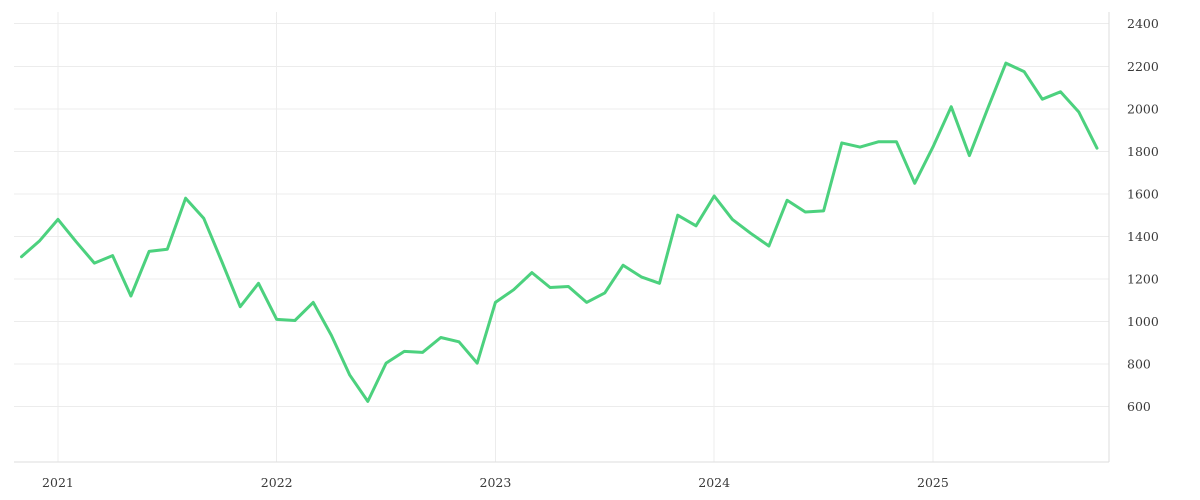 This screenshot has height=500, width=1200. Describe the element at coordinates (1143, 151) in the screenshot. I see `y-axis-tick-label-1800: 1800` at that location.